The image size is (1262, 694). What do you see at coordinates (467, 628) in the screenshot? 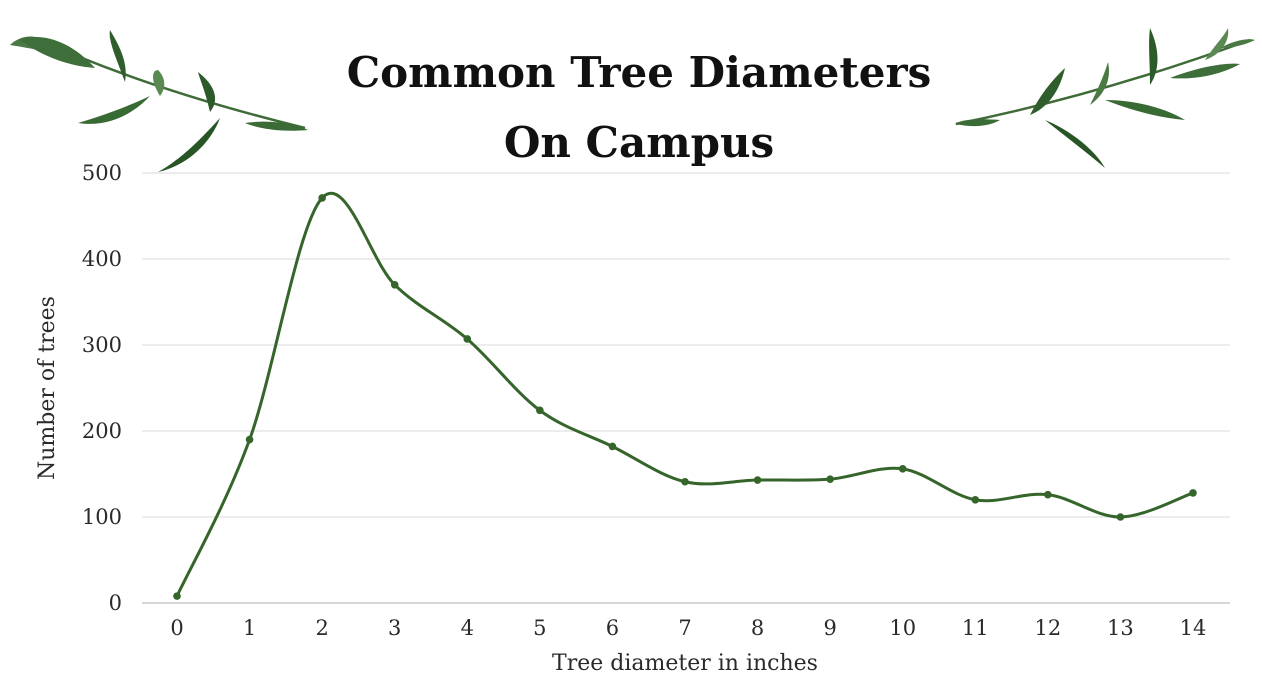
I see `x-tick-label: 4` at bounding box center [467, 628].